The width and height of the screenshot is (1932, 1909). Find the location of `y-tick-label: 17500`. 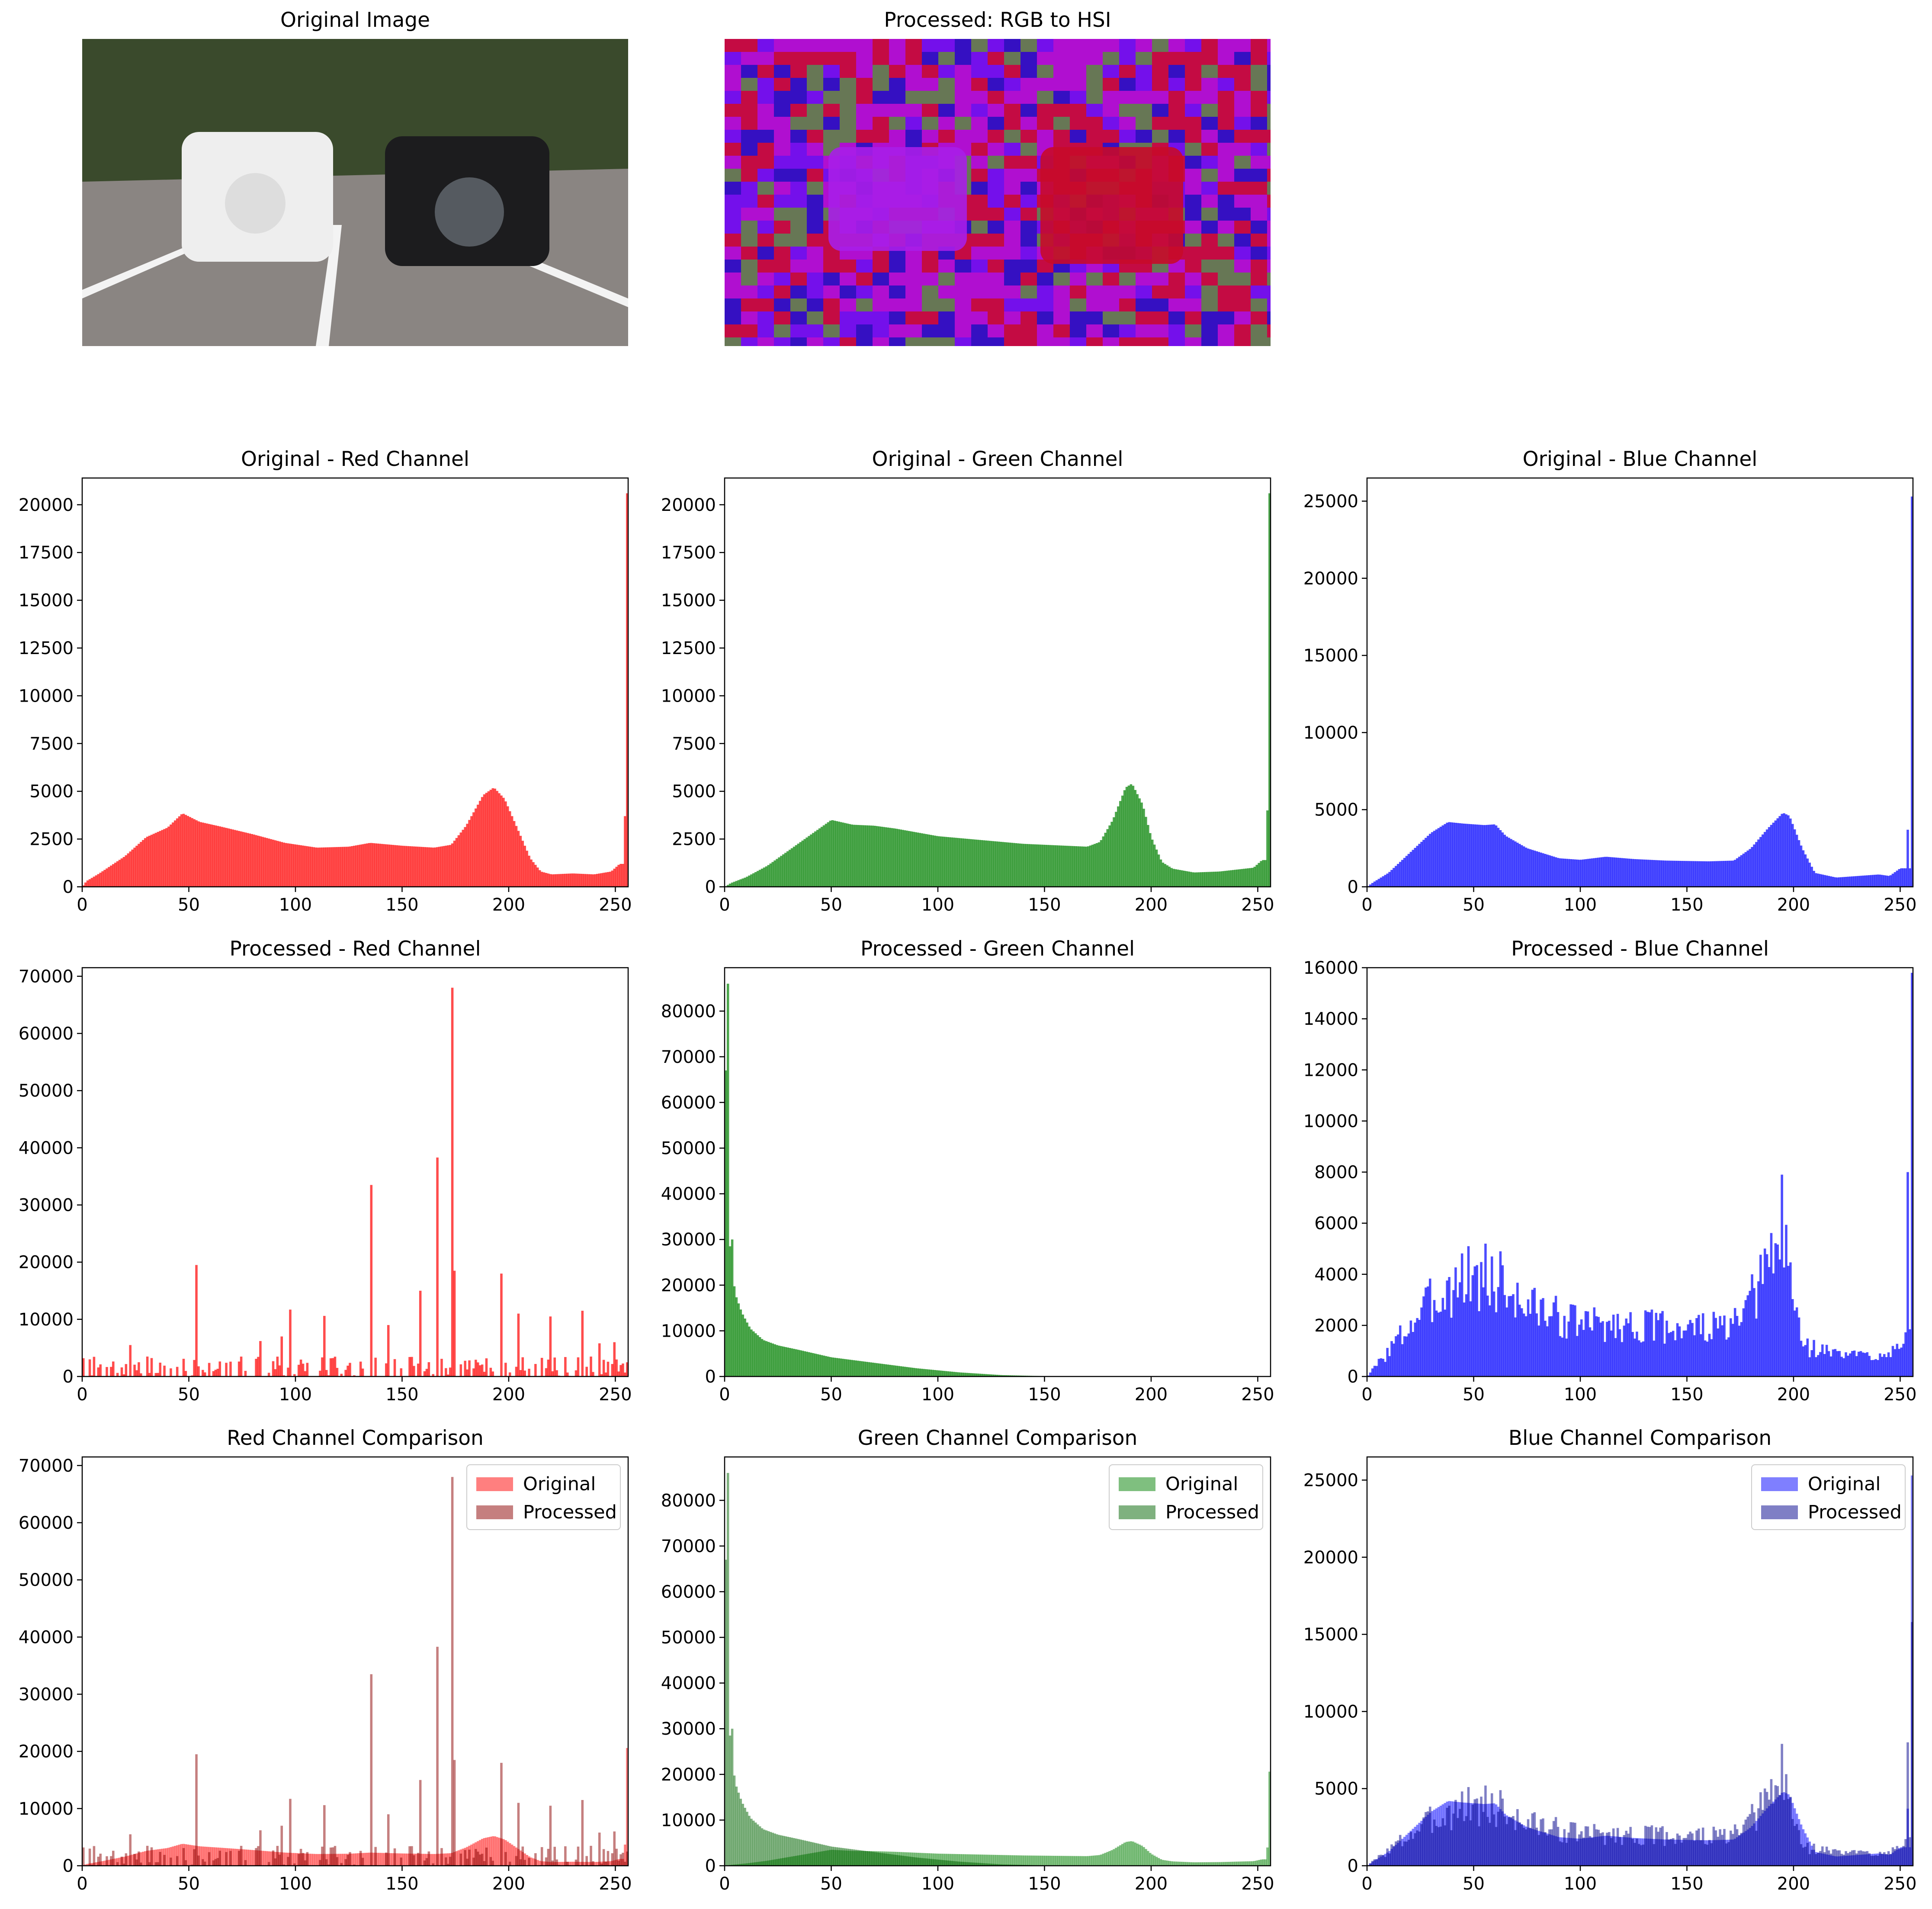

y-tick-label: 17500 is located at coordinates (688, 553).